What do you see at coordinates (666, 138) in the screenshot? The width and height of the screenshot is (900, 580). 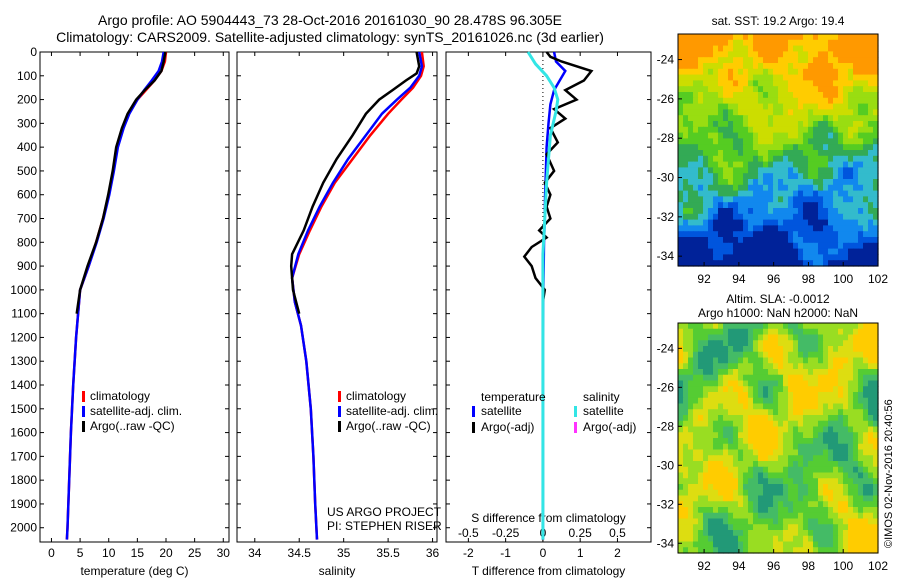 I see `map-y-tick-label: -28` at bounding box center [666, 138].